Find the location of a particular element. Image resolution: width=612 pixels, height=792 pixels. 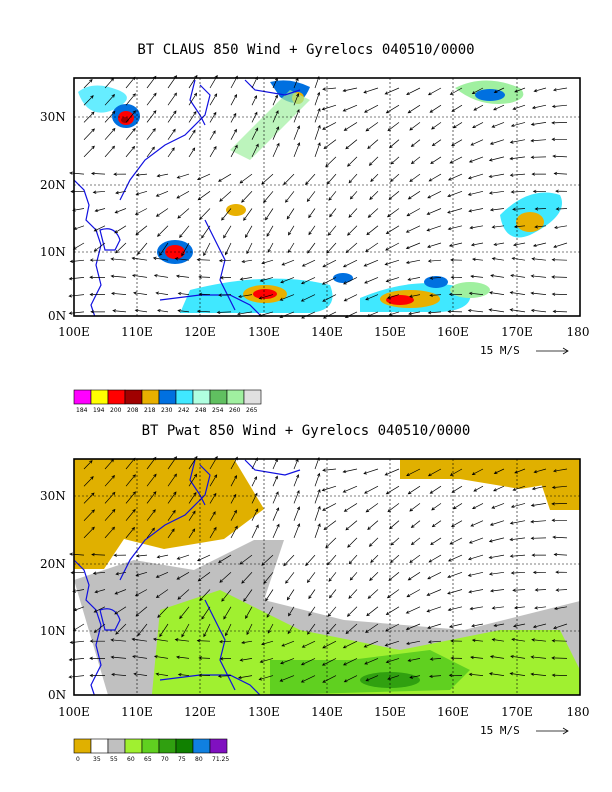

lon-label: 120E is located at coordinates (200, 332).